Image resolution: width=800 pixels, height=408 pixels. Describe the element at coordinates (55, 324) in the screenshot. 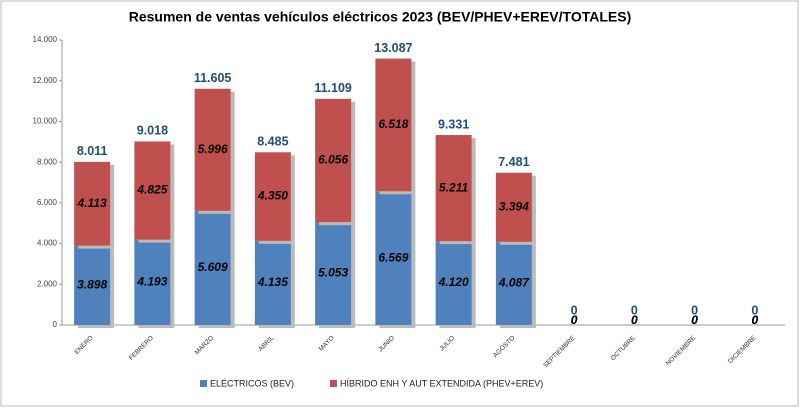

I see `y-tick-label: 0` at that location.